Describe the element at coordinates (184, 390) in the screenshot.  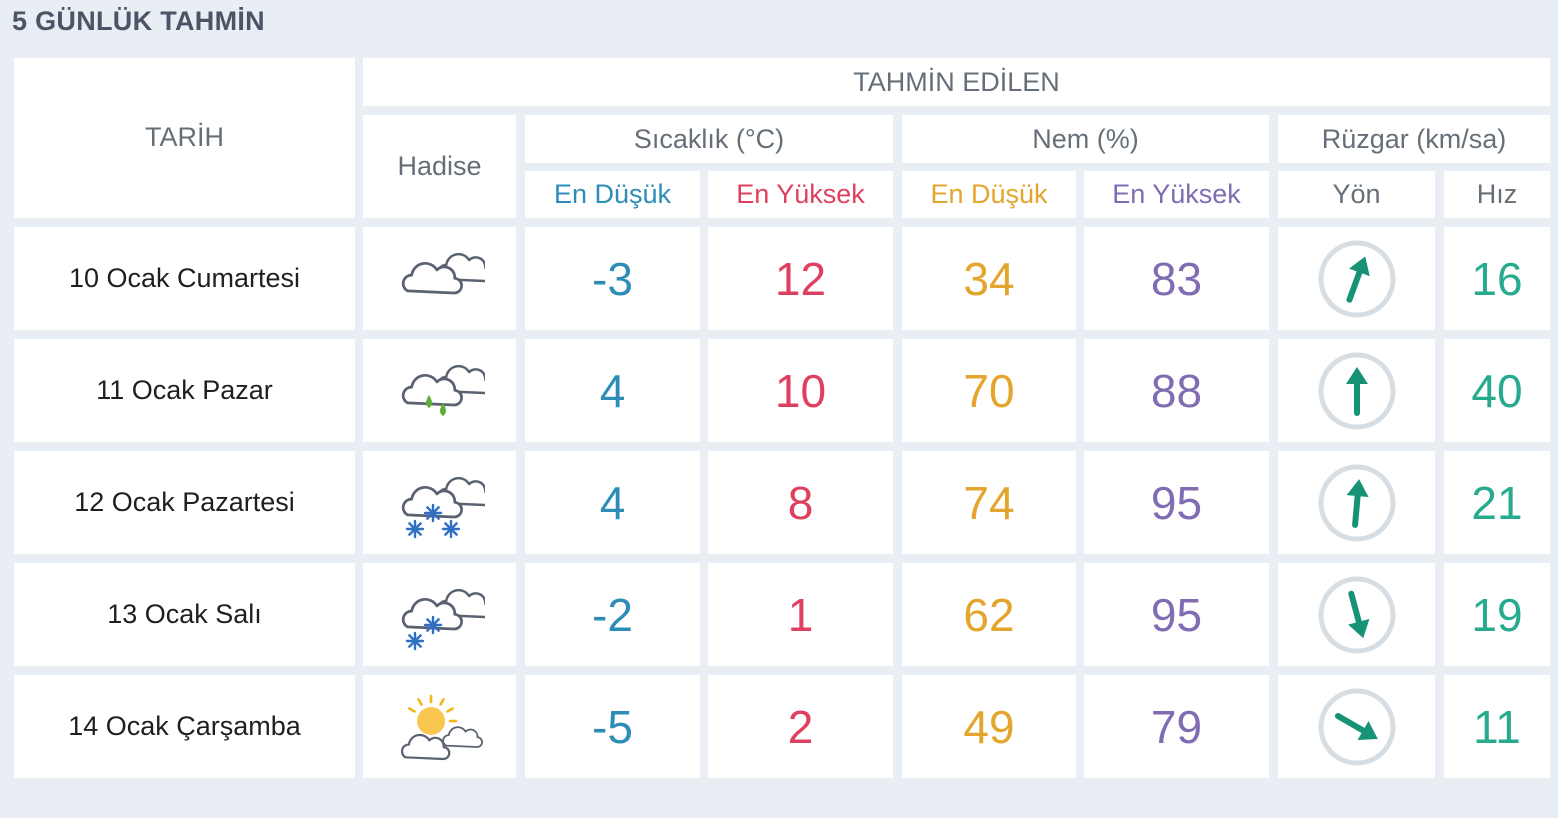
I see `date-cell: 11 Ocak Pazar` at that location.